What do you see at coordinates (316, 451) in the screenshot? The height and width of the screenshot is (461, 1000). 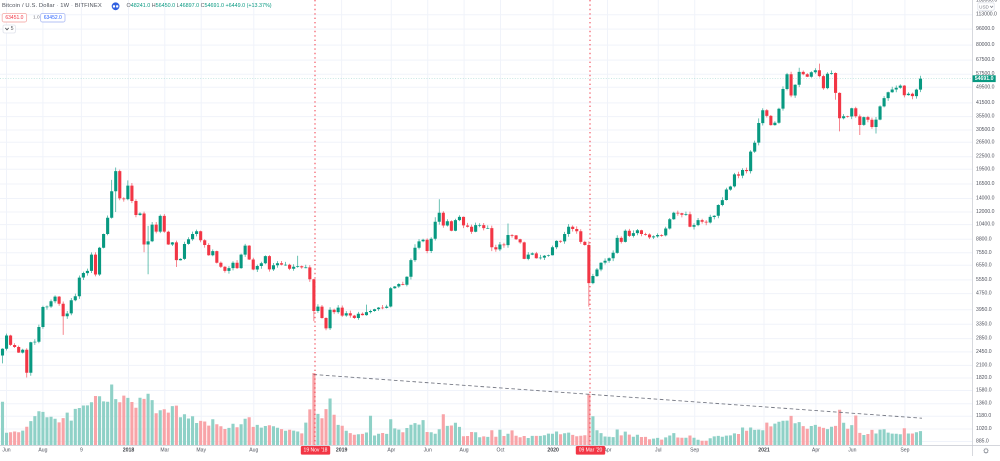 I see `svg-text: 19 Nov ’18` at bounding box center [316, 451].